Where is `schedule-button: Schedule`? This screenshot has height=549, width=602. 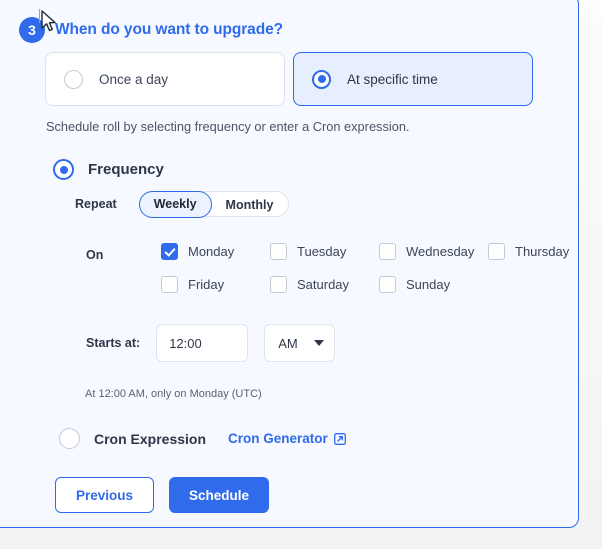
schedule-button: Schedule is located at coordinates (219, 495).